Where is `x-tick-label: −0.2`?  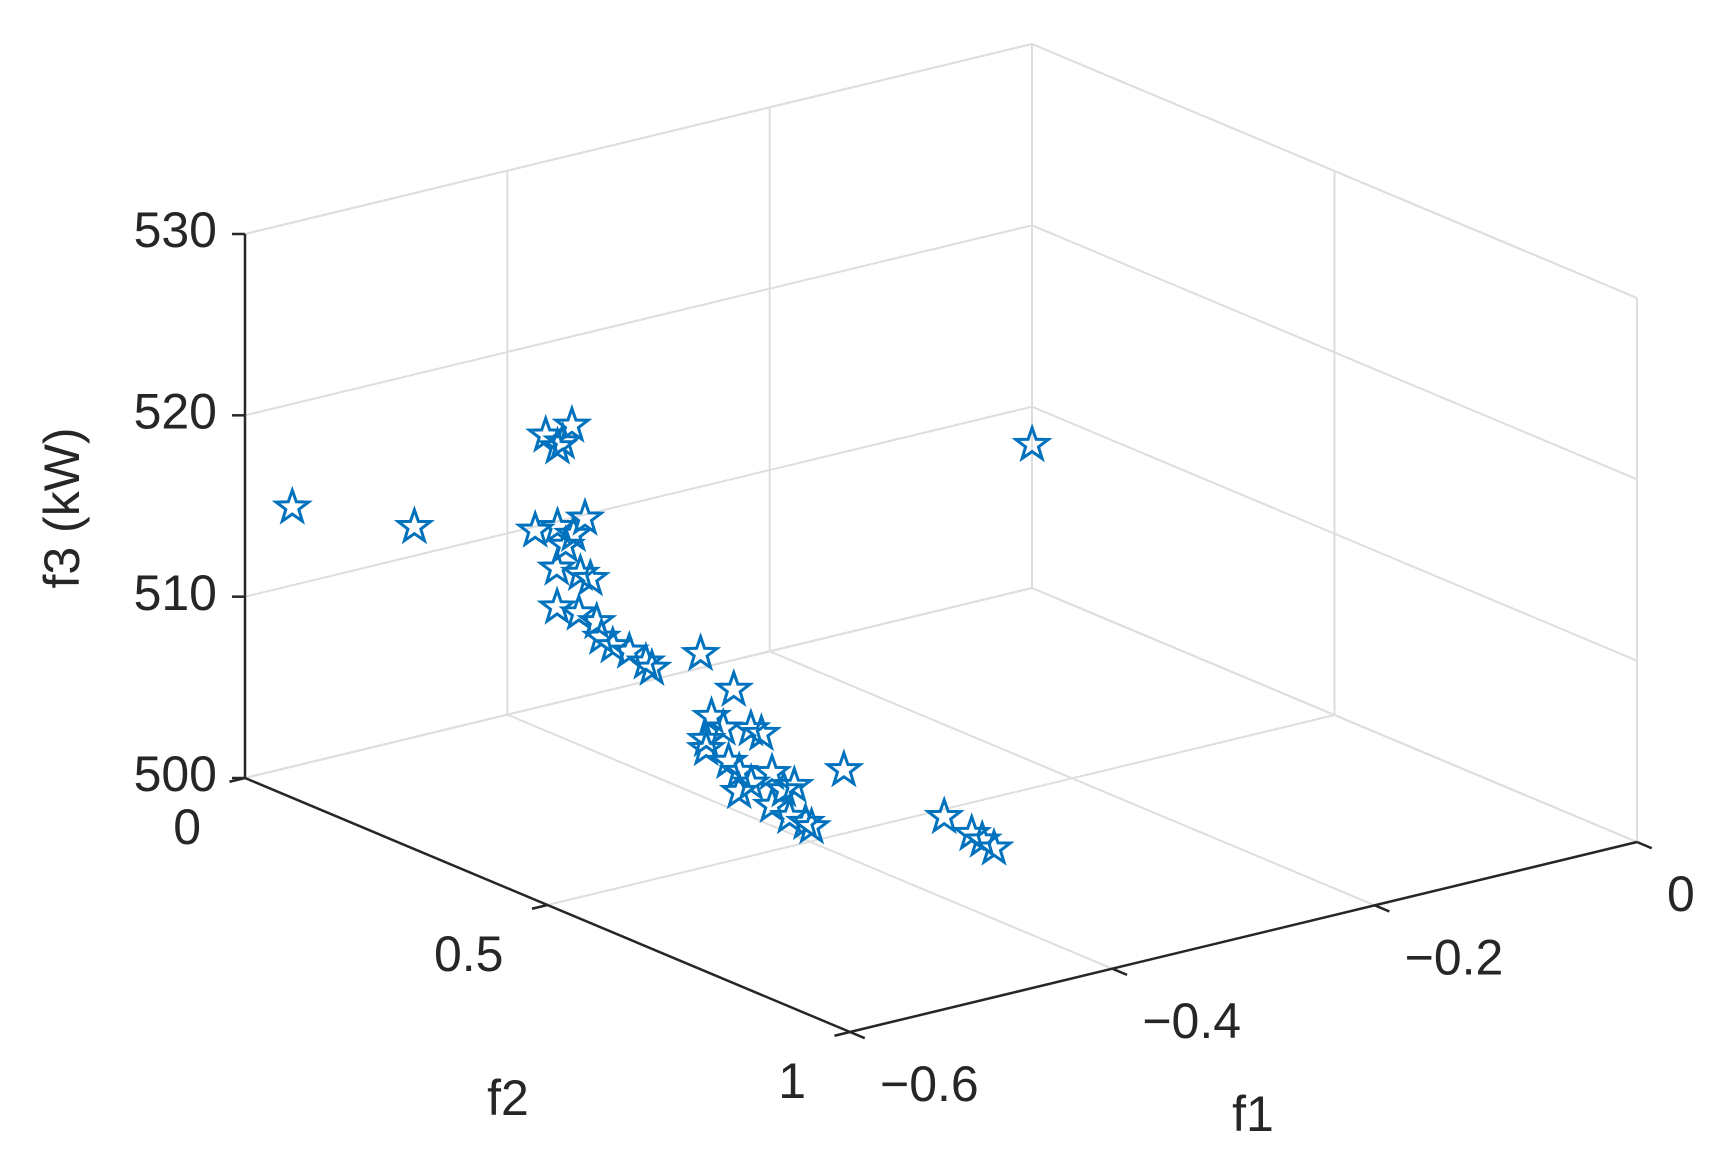 x-tick-label: −0.2 is located at coordinates (1454, 958).